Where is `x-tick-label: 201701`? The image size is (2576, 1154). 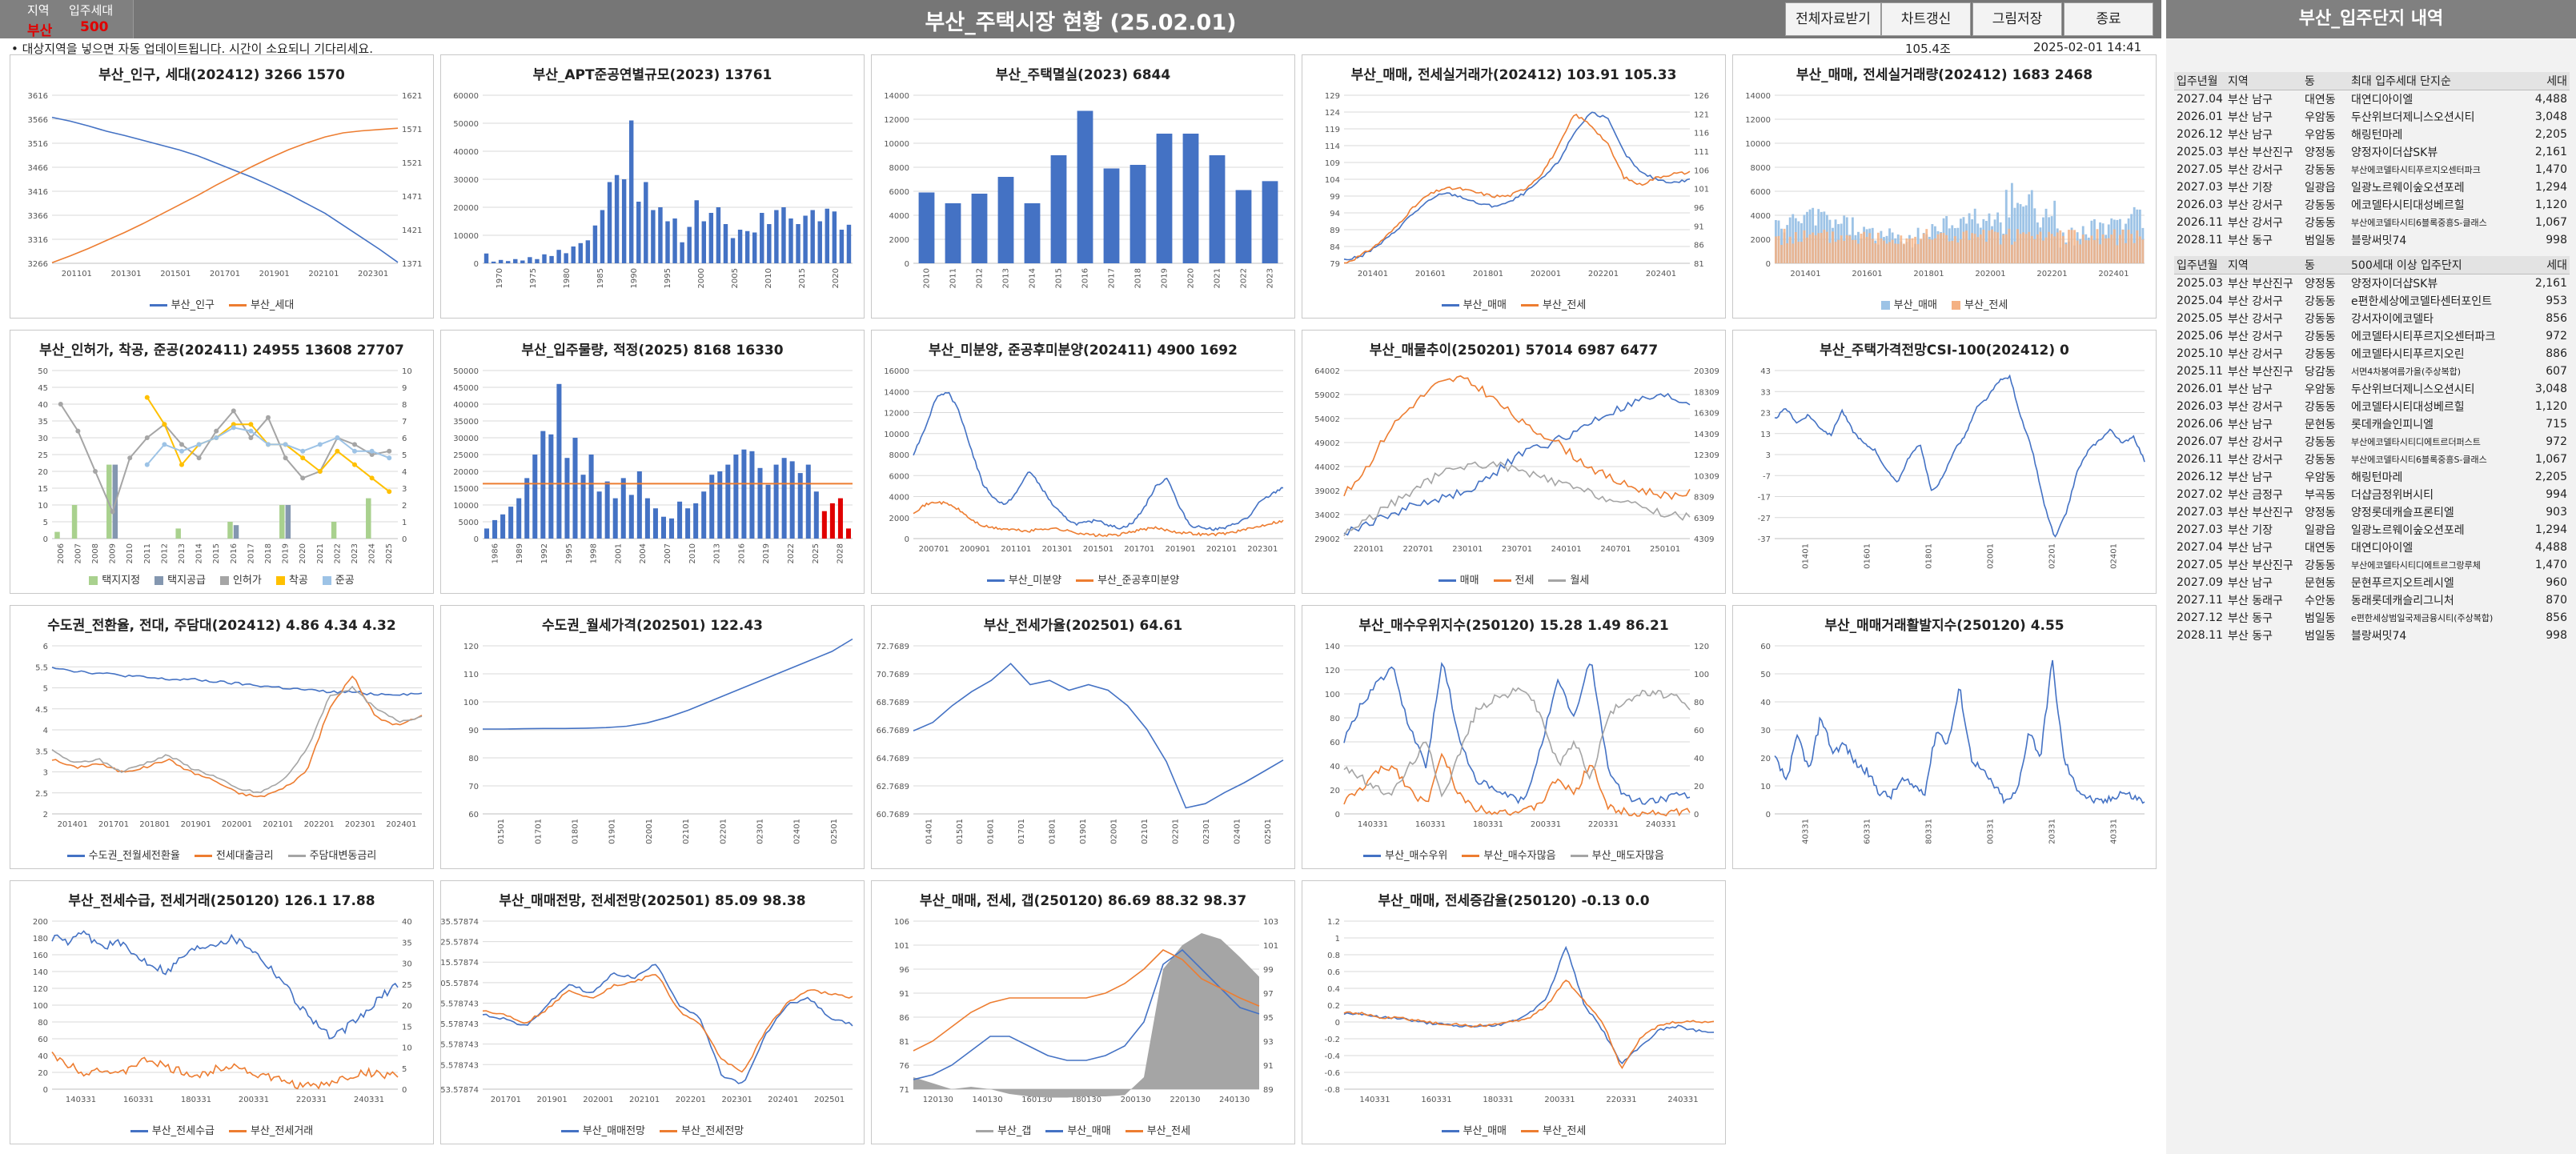 x-tick-label: 201701 is located at coordinates (506, 1100).